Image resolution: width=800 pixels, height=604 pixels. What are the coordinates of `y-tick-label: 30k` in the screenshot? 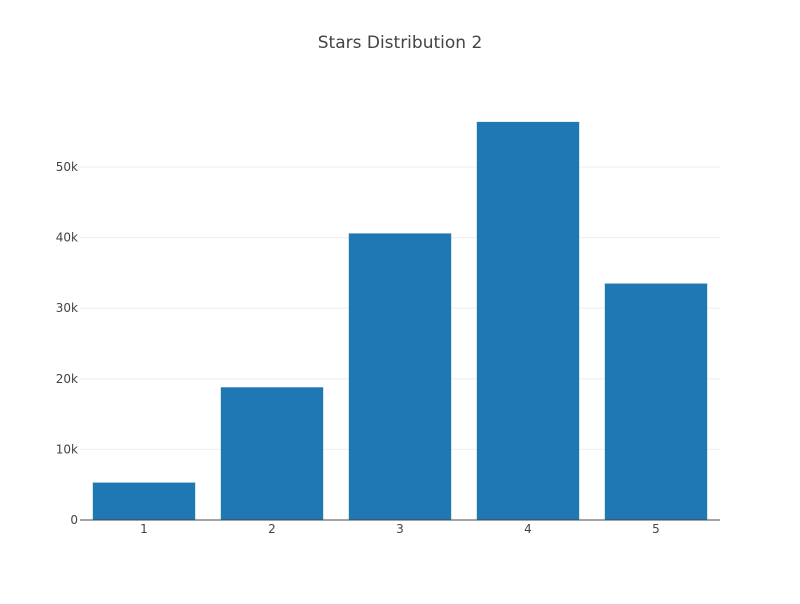 It's located at (67, 308).